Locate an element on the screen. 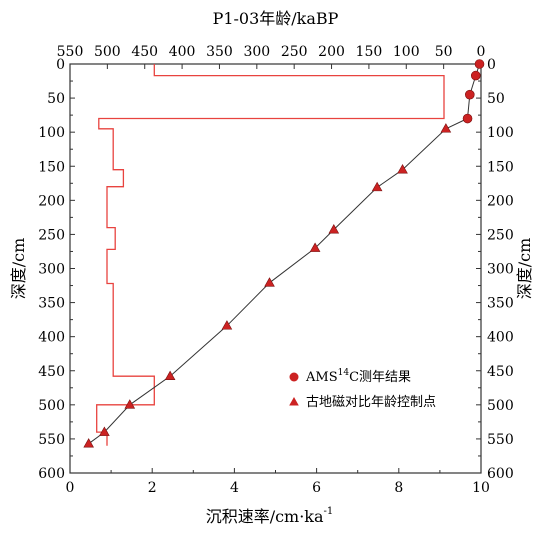 Image resolution: width=543 pixels, height=534 pixels. x-top-tick-label: 0 is located at coordinates (481, 52).